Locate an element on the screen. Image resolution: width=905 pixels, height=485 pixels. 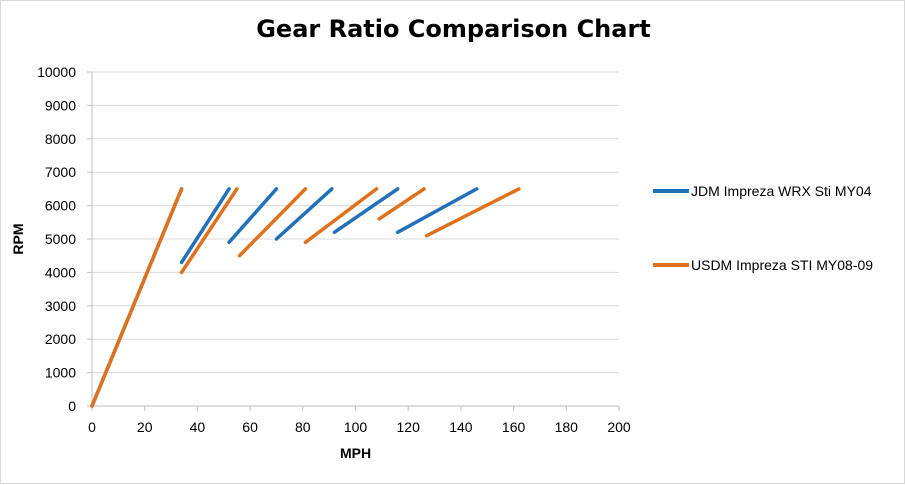
y-tick-label: 10000 is located at coordinates (56, 72).